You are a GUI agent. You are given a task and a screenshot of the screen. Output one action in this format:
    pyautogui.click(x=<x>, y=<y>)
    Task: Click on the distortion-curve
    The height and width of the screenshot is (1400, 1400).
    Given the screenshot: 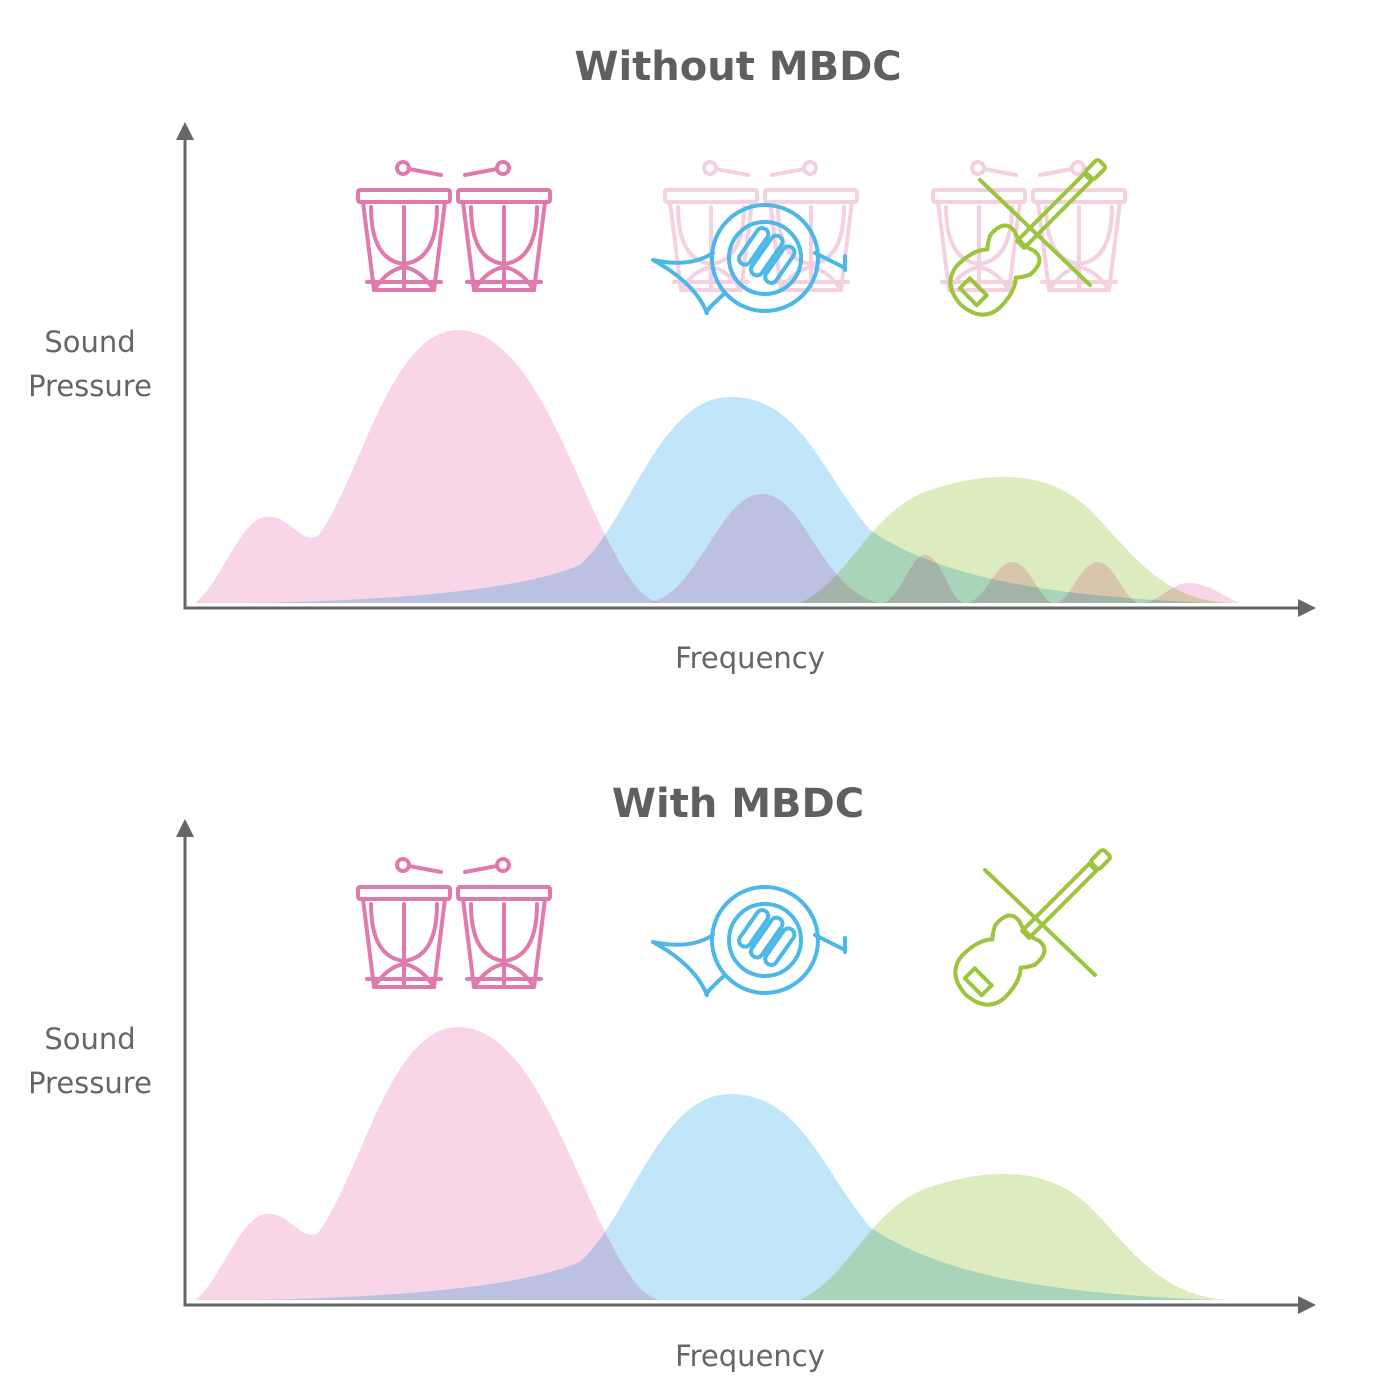 What is the action you would take?
    pyautogui.click(x=945, y=548)
    